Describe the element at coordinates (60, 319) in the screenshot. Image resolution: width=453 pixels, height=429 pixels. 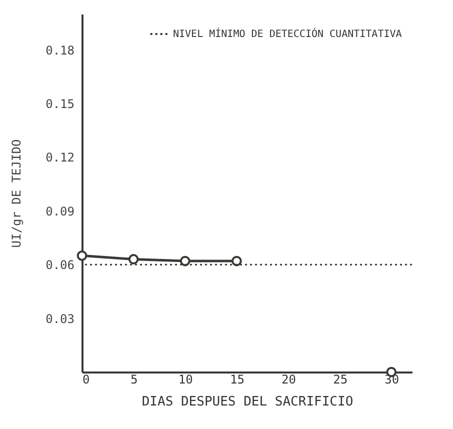
I see `y-tick-label: 0.03` at that location.